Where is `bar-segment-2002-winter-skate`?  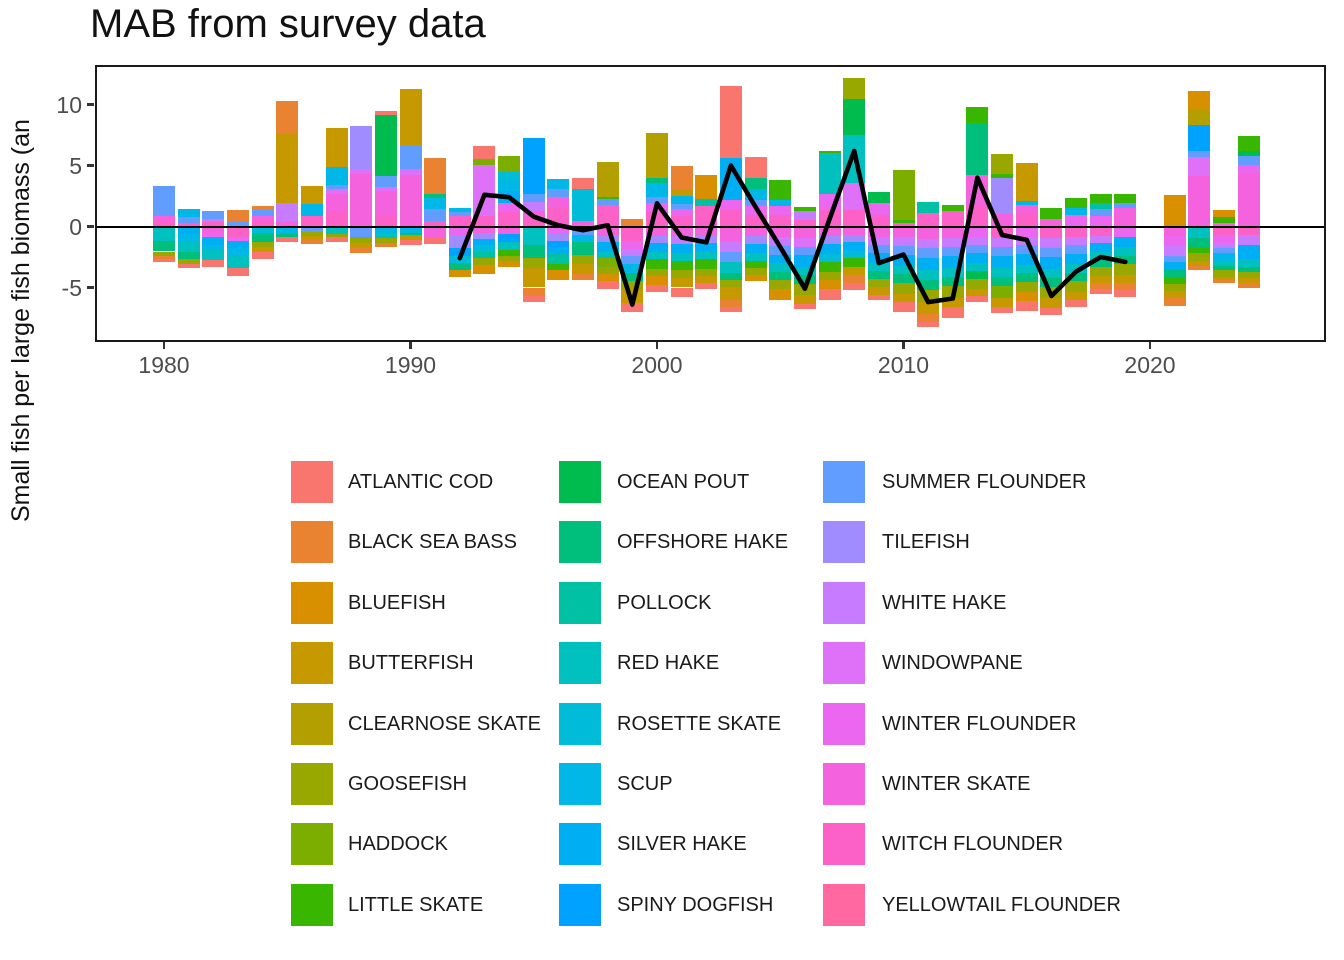 bar-segment-2002-winter-skate is located at coordinates (706, 231).